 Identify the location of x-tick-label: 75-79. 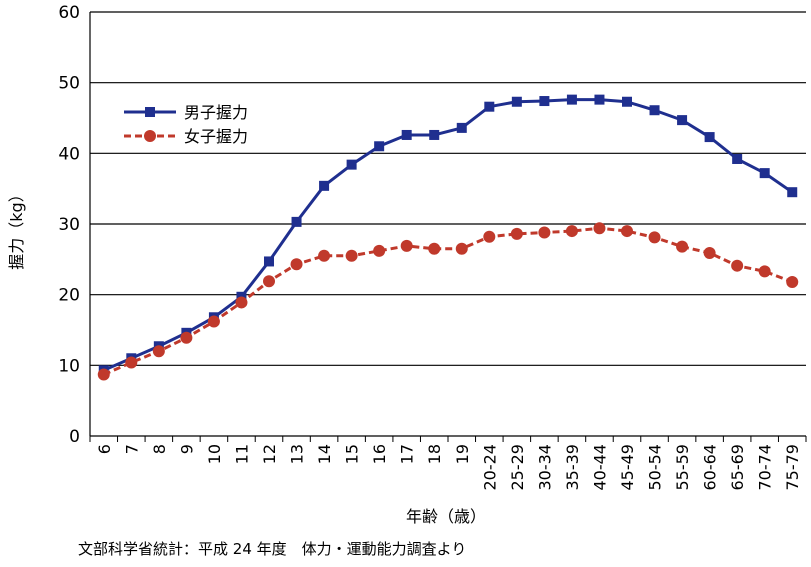
(792, 467).